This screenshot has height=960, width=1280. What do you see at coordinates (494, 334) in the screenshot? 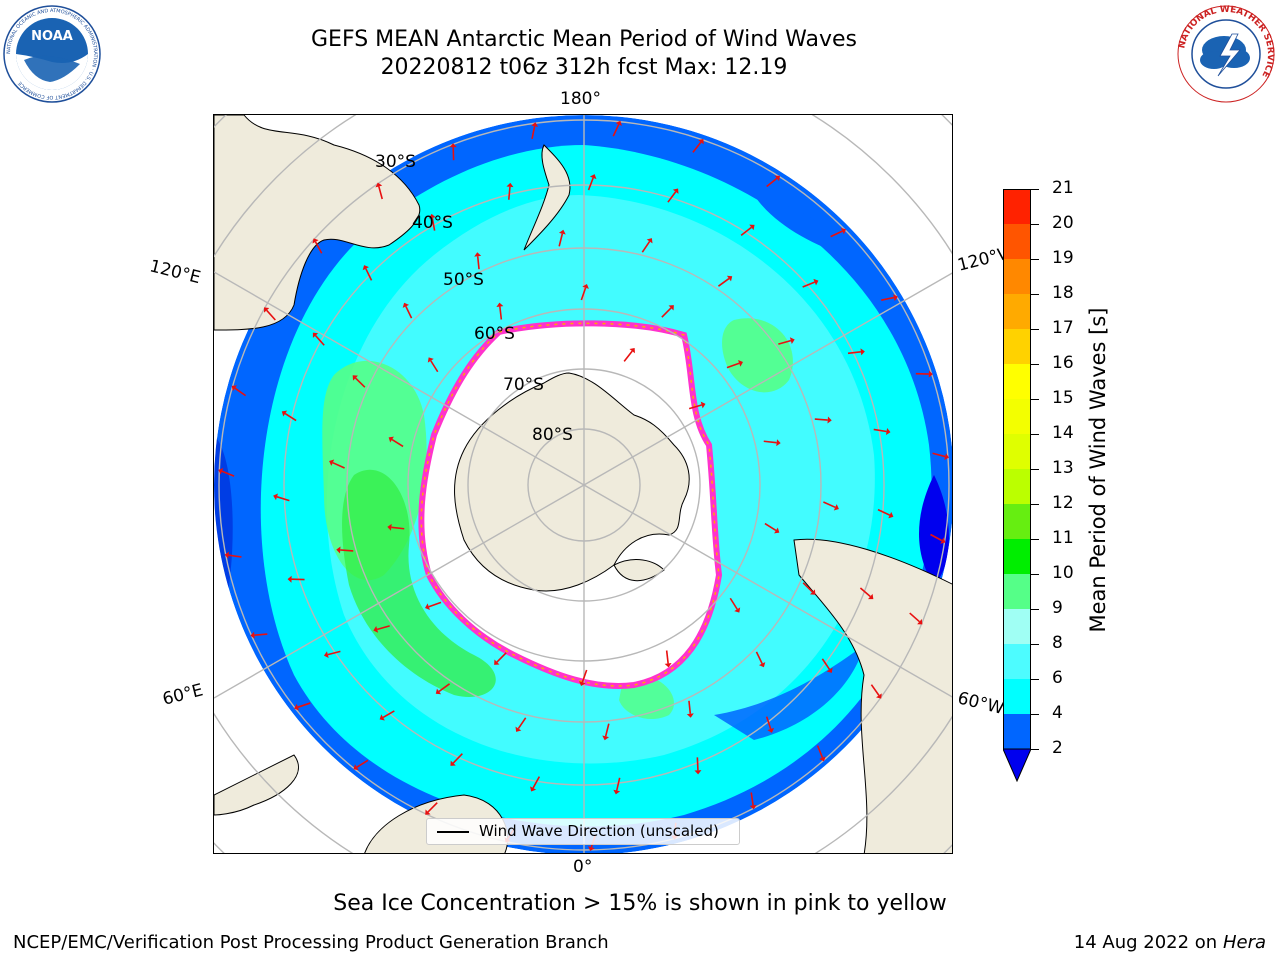
I see `lat-label-60s: 60°S` at bounding box center [494, 334].